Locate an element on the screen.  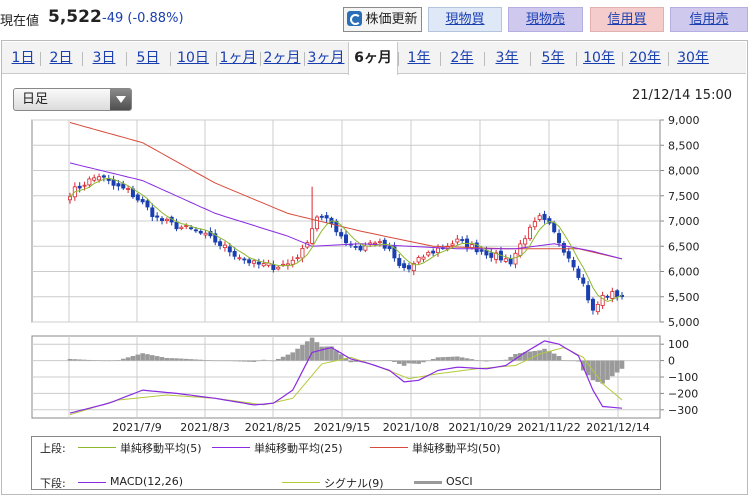
macd-axis-label: 100 is located at coordinates (678, 344).